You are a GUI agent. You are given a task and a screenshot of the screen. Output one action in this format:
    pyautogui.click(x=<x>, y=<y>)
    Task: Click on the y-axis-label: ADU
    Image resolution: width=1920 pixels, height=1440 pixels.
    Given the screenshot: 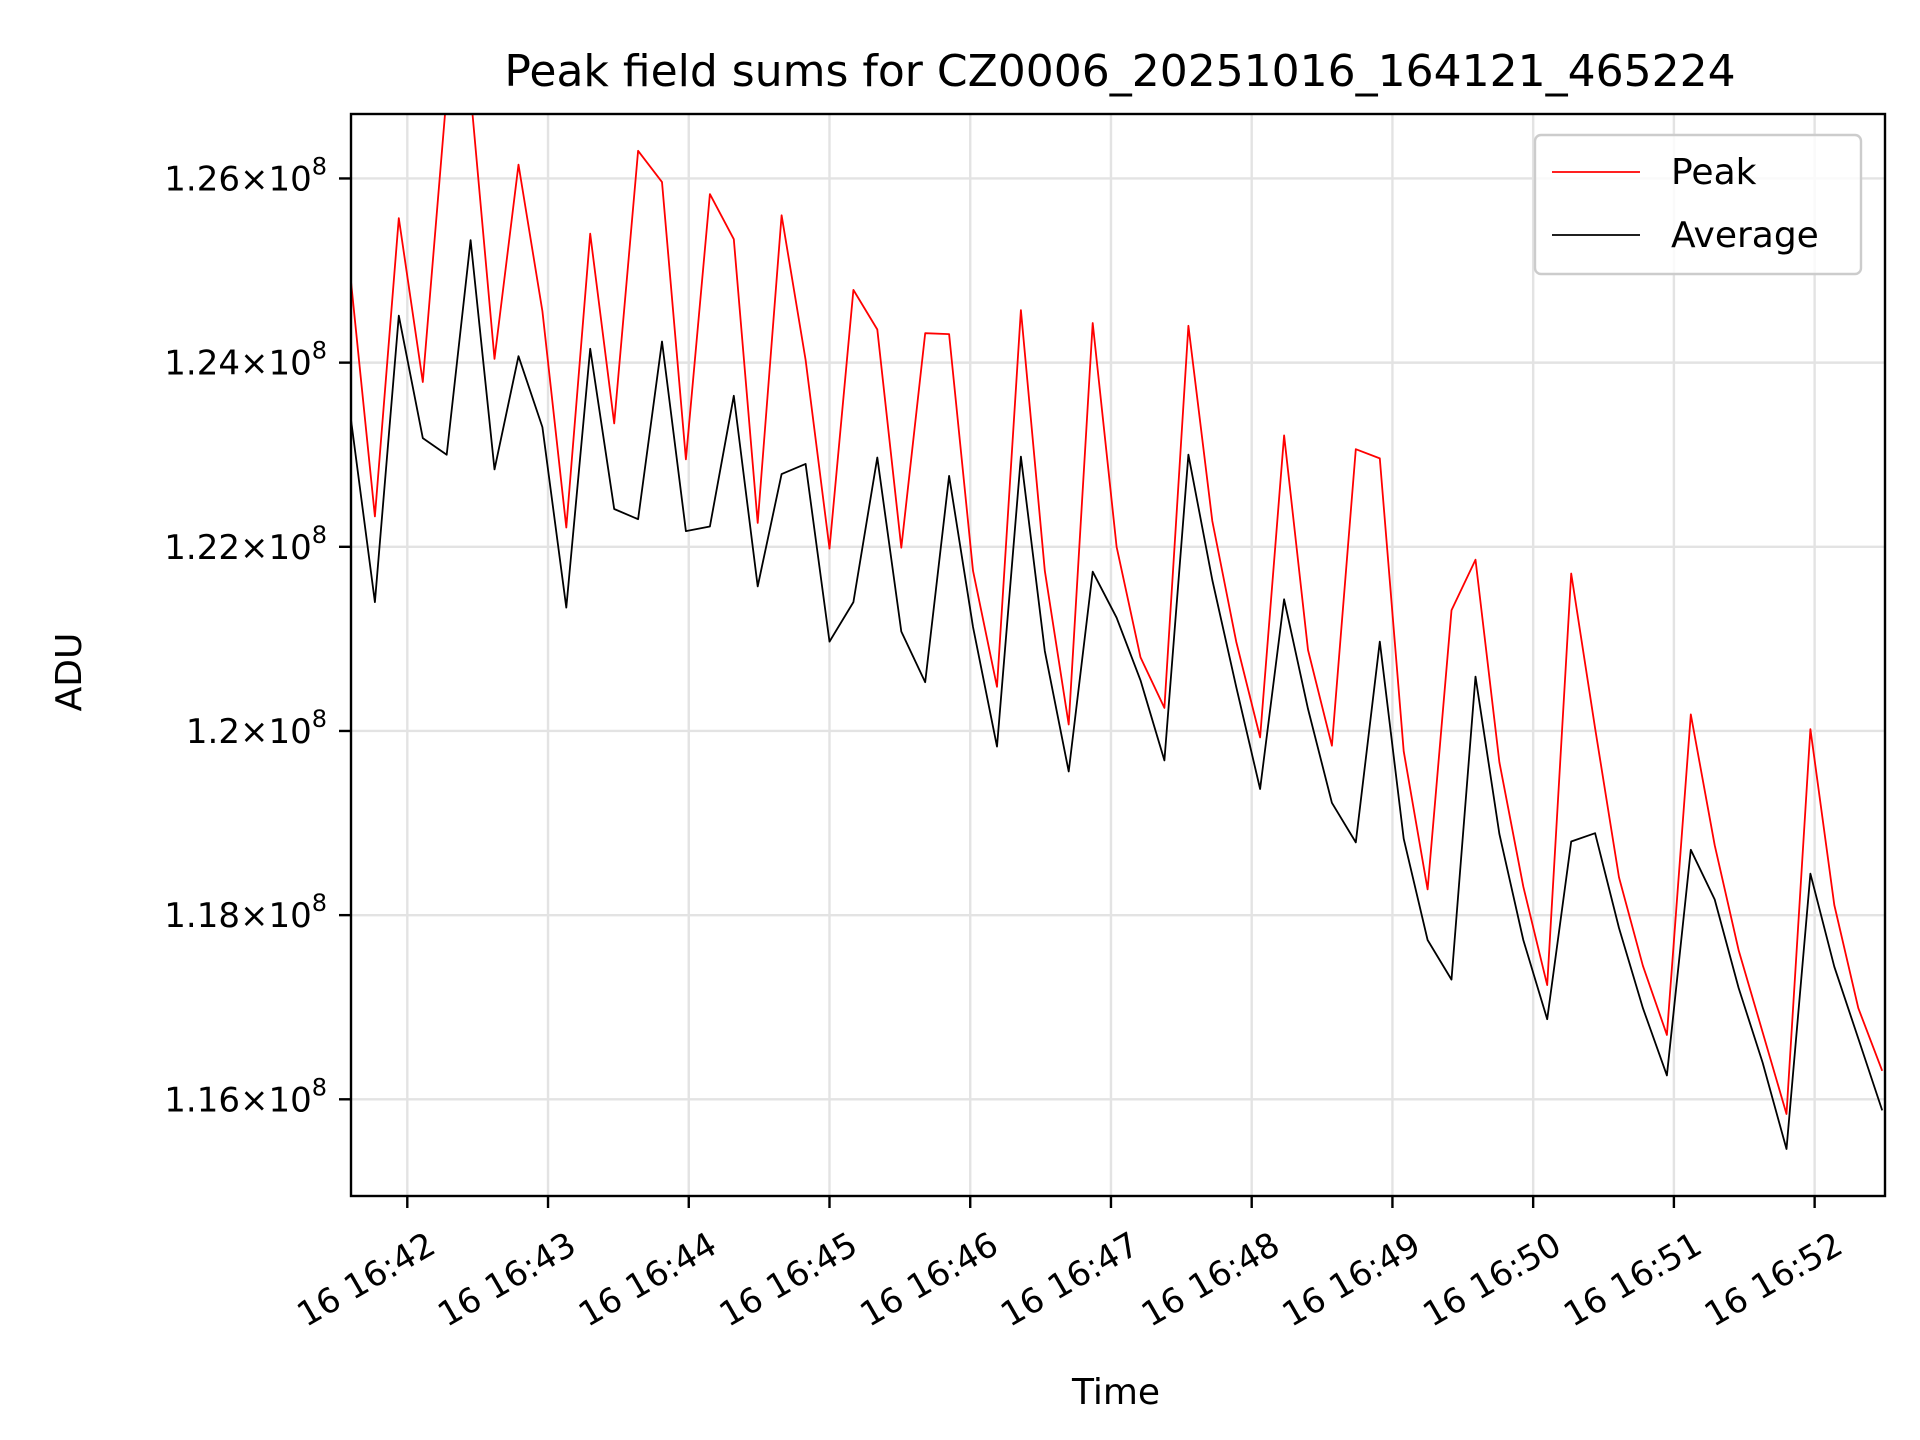 What is the action you would take?
    pyautogui.click(x=69, y=672)
    